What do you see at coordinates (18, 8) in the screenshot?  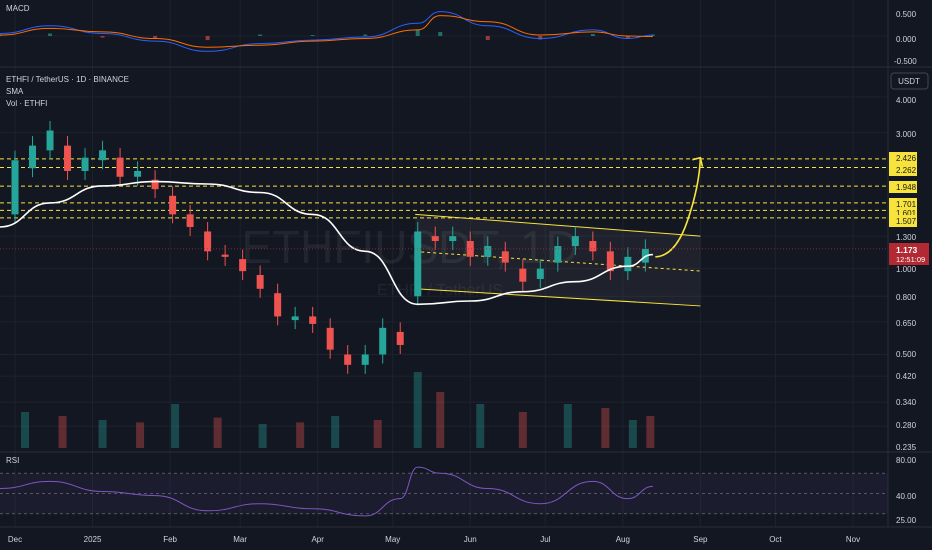 I see `macd-title: MACD` at bounding box center [18, 8].